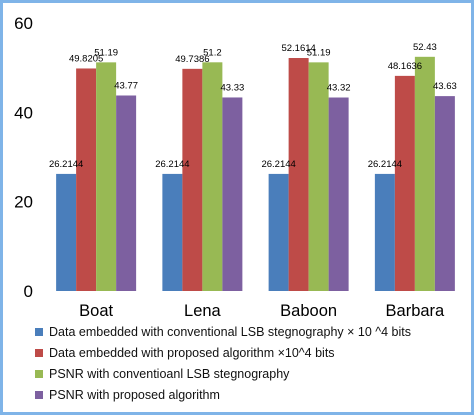 The width and height of the screenshot is (474, 418). Describe the element at coordinates (262, 311) in the screenshot. I see `x-axis-categories: Boat Lena Baboon Barbara` at that location.